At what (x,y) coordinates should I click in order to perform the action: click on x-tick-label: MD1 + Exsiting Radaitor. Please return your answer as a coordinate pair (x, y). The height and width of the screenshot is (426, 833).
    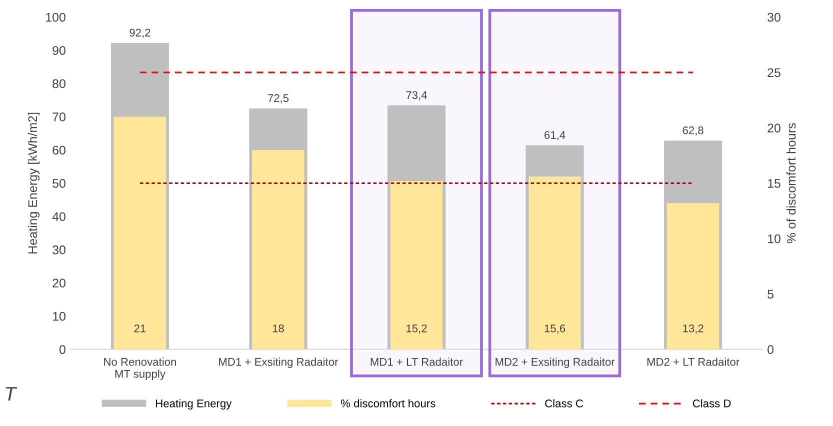
    Looking at the image, I should click on (278, 363).